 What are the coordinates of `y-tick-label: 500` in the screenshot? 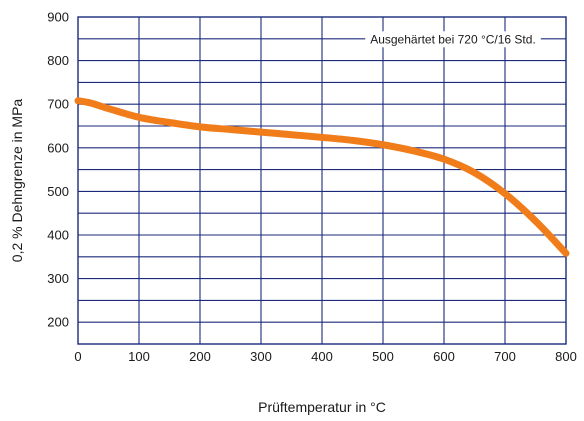 It's located at (58, 191).